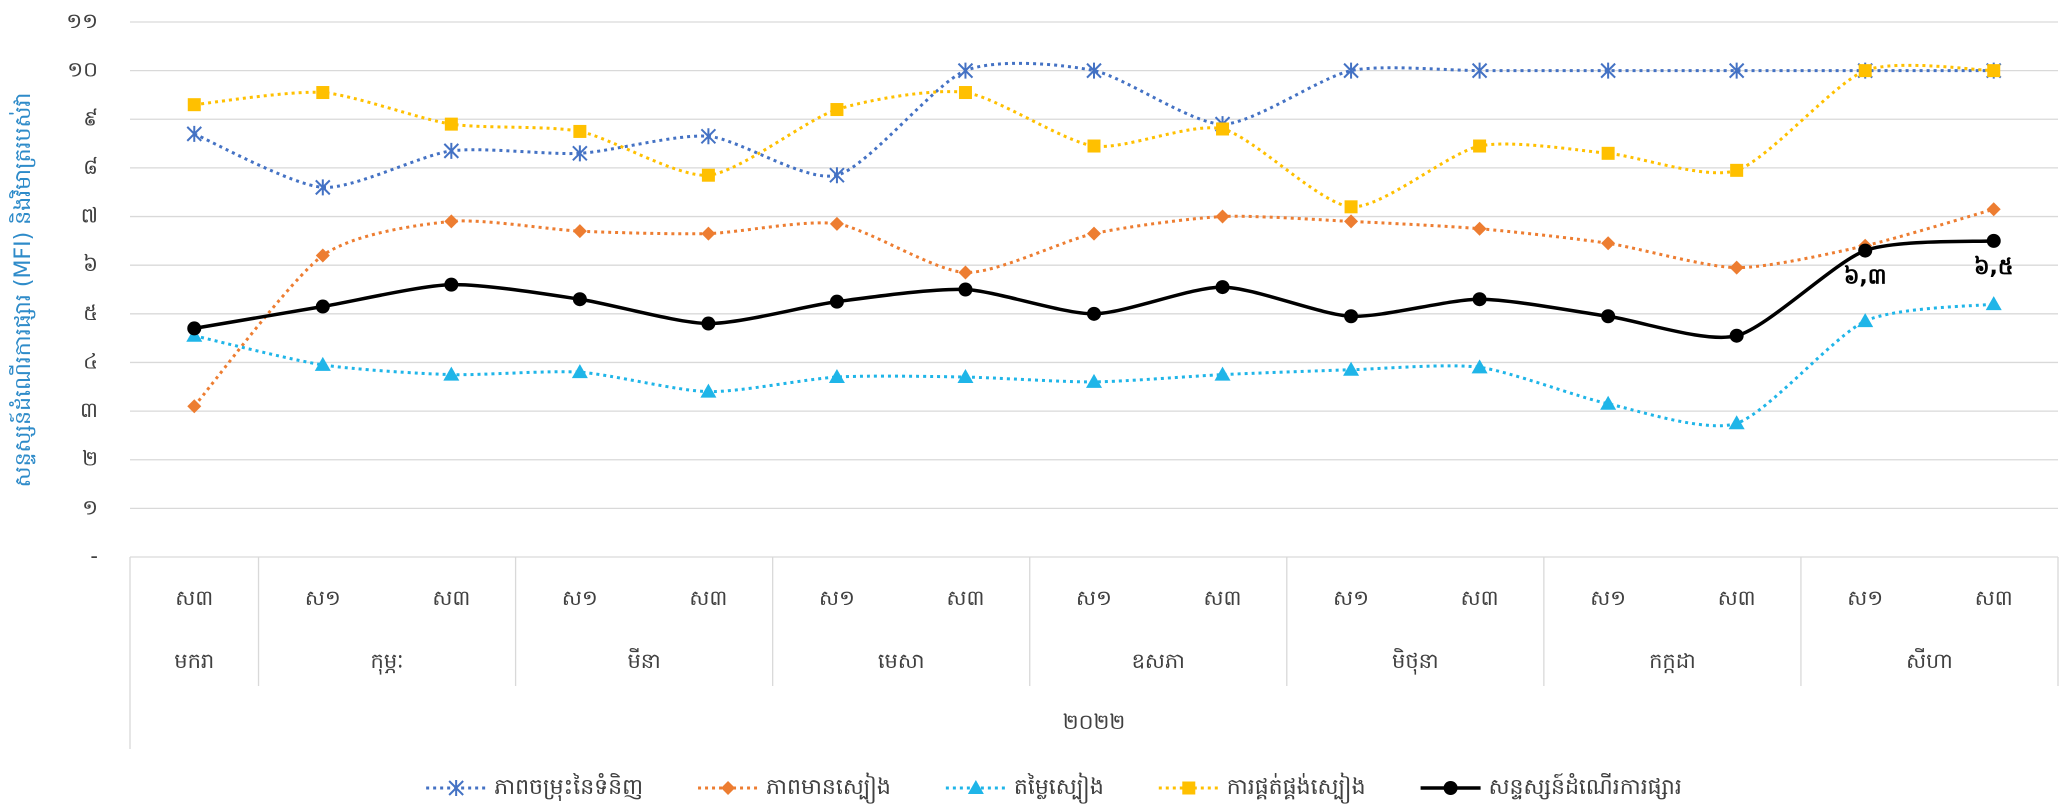  What do you see at coordinates (90, 459) in the screenshot?
I see `y-tick-label: ២` at bounding box center [90, 459].